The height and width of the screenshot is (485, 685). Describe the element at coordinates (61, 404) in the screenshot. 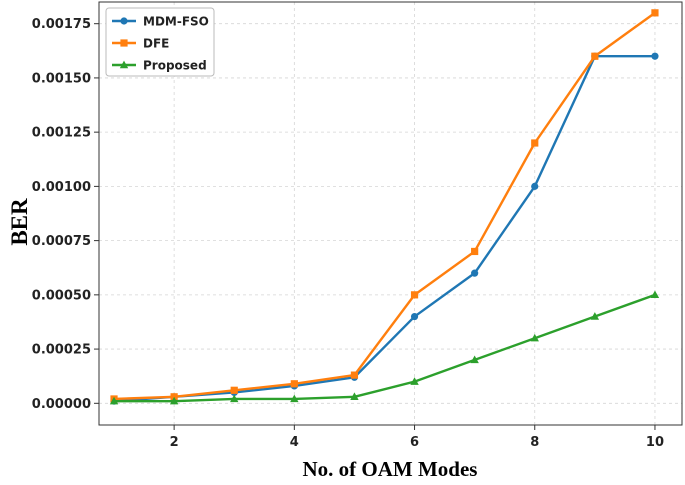

I see `y-tick-label: 0.00000` at that location.